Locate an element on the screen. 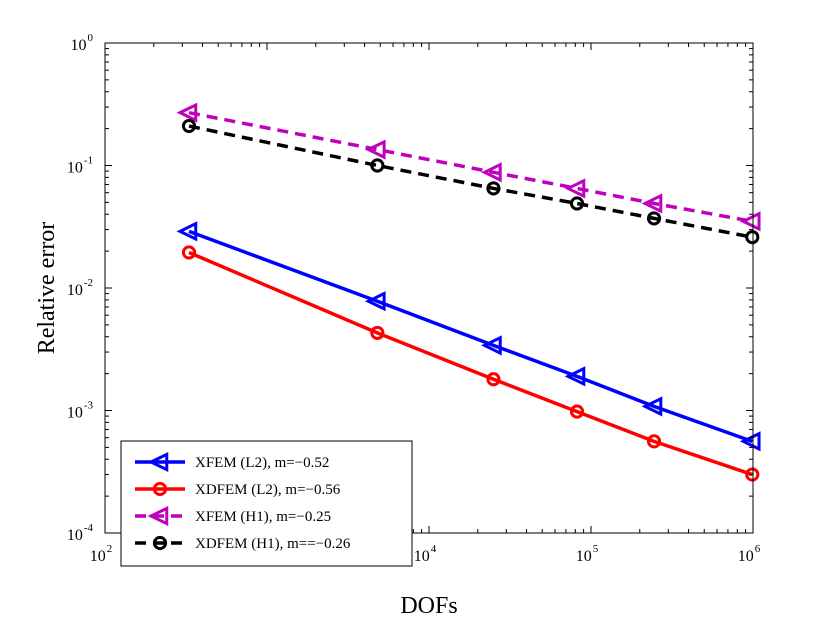  y-axis-label: Relative error is located at coordinates (47, 288).